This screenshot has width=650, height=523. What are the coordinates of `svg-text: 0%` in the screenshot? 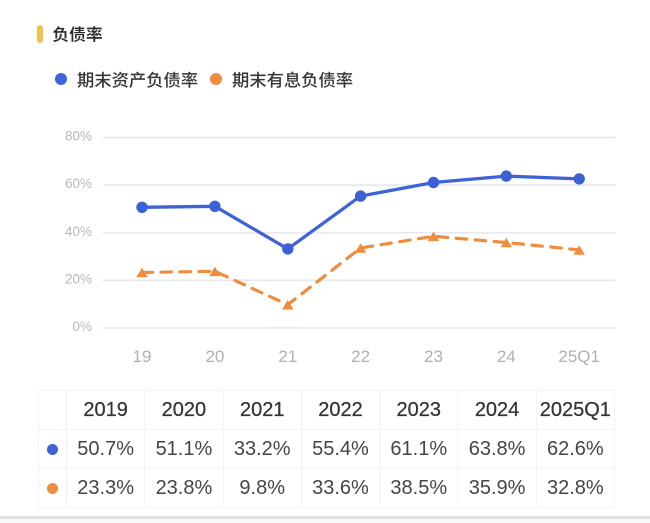 It's located at (82, 326).